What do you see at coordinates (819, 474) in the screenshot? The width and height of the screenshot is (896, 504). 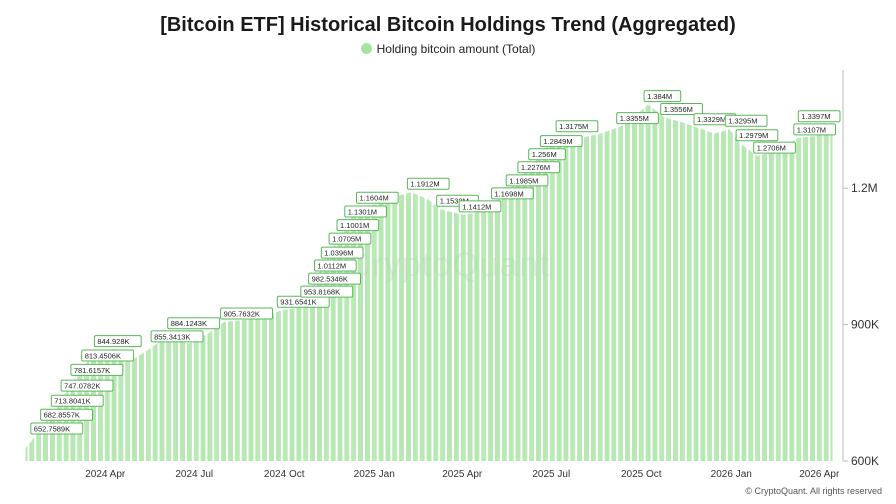 I see `x-tick-label: 2026 Apr` at bounding box center [819, 474].